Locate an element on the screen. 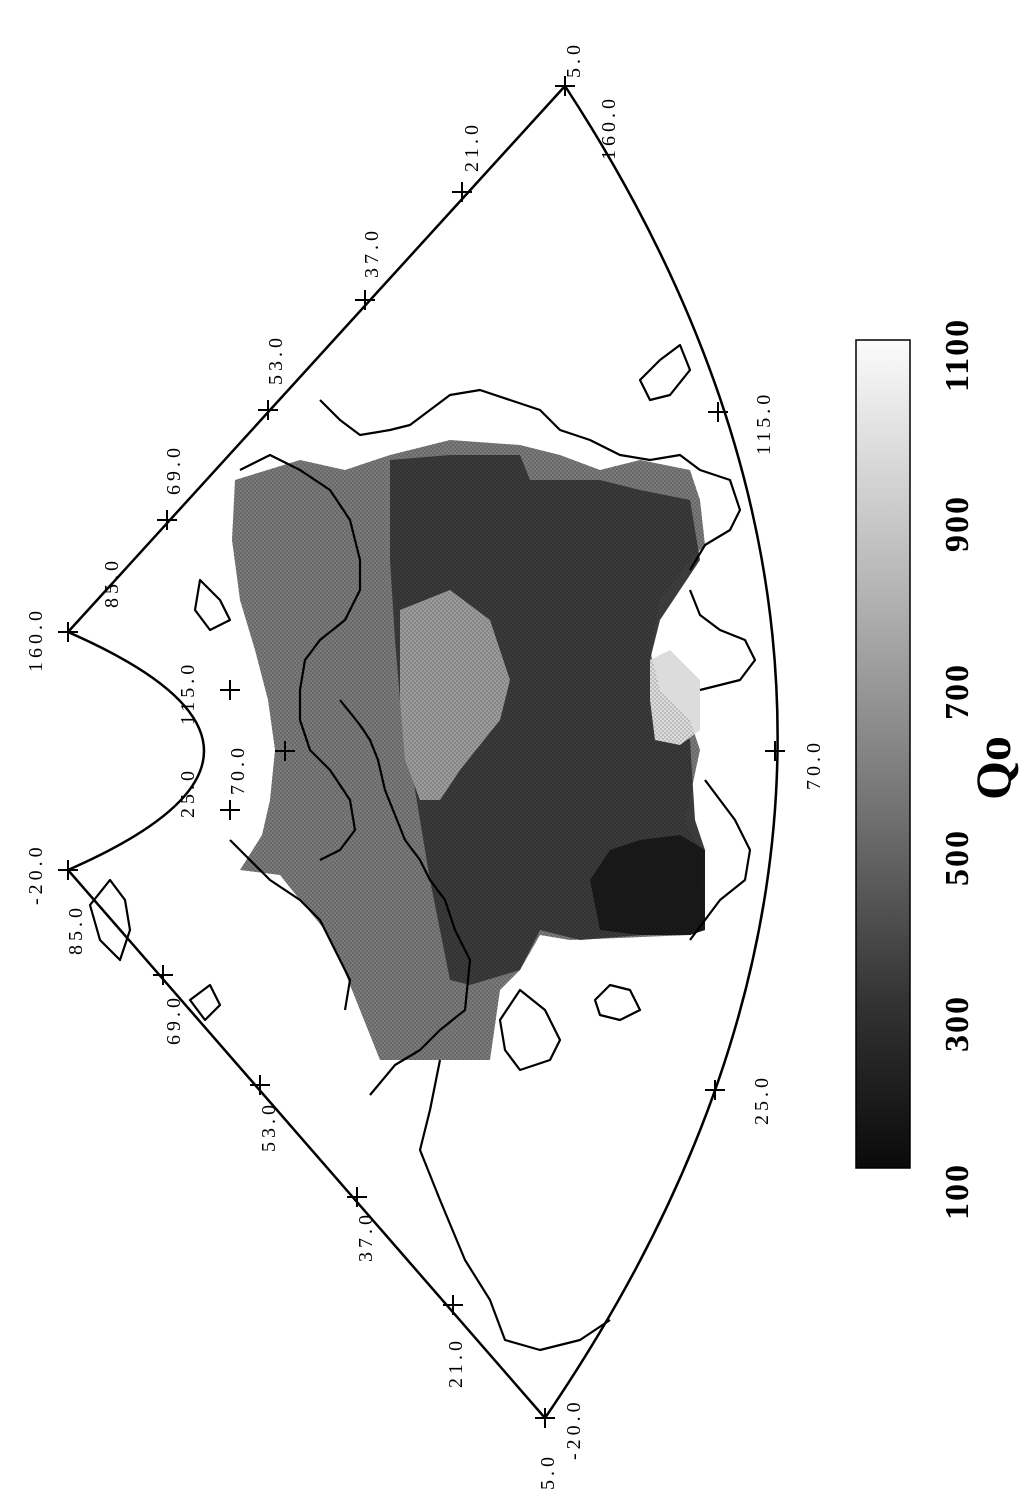  colorbar-tick-label: 100 is located at coordinates (957, 1191).